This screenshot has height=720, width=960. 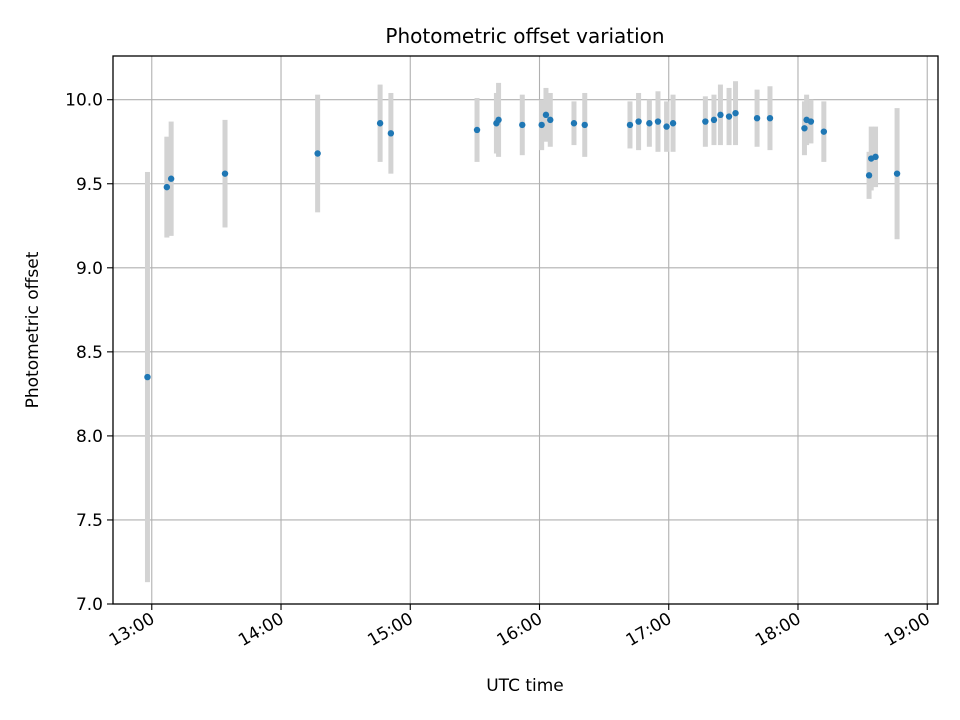 I want to click on chart-title: Photometric offset variation, so click(x=524, y=36).